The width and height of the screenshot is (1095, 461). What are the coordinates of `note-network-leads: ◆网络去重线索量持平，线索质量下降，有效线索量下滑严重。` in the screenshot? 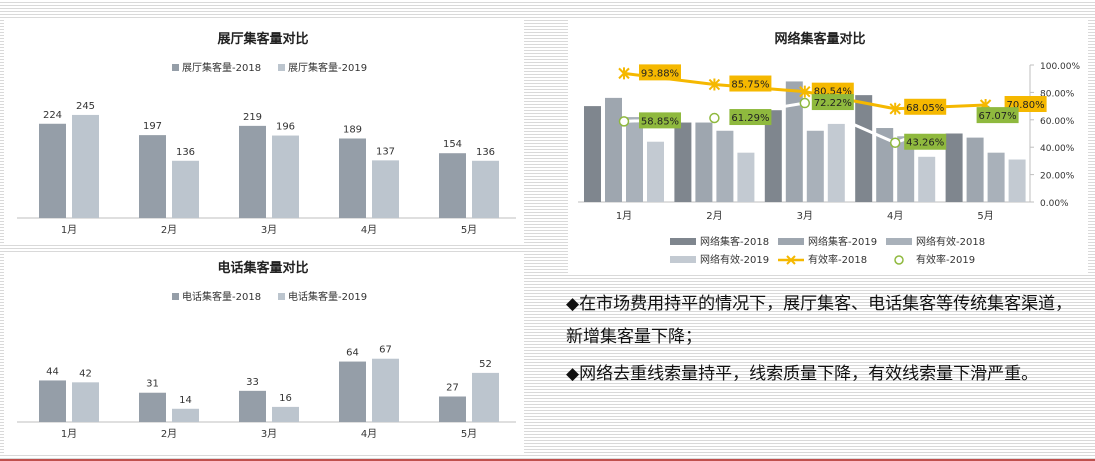 It's located at (802, 374).